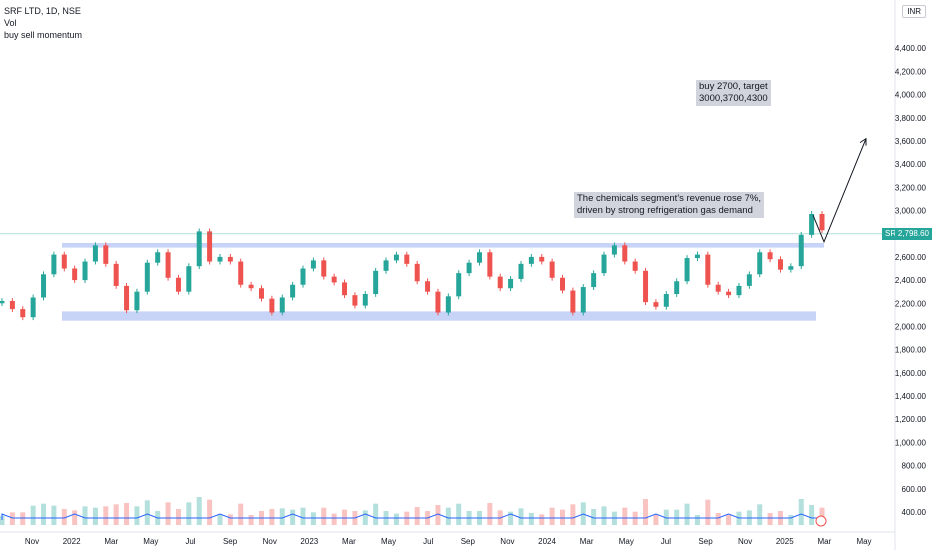 The height and width of the screenshot is (550, 932). I want to click on volume-label: Vol, so click(10, 23).